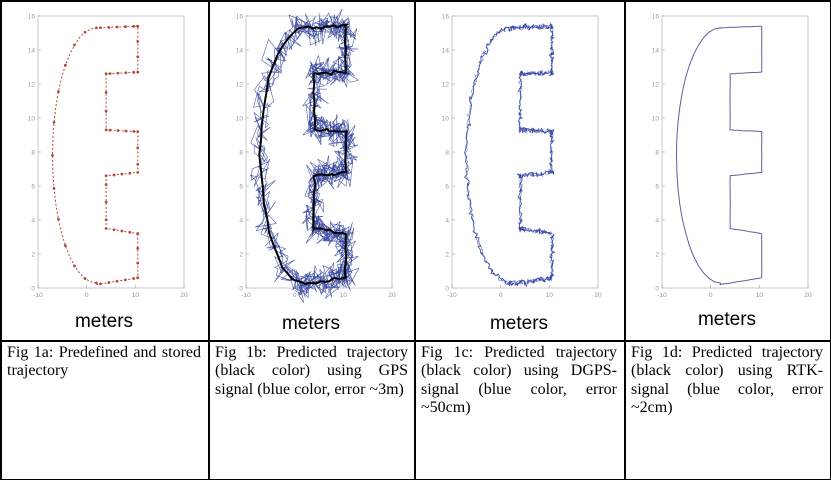  I want to click on plot-0-ytick-label: 0, so click(33, 289).